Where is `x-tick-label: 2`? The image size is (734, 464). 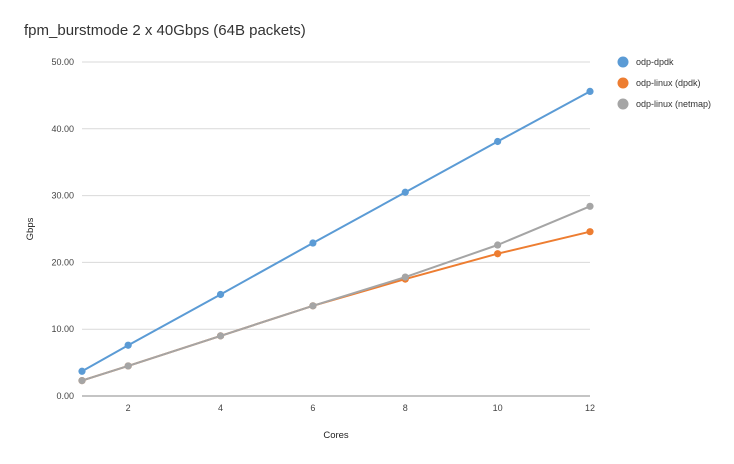
x-tick-label: 2 is located at coordinates (128, 408).